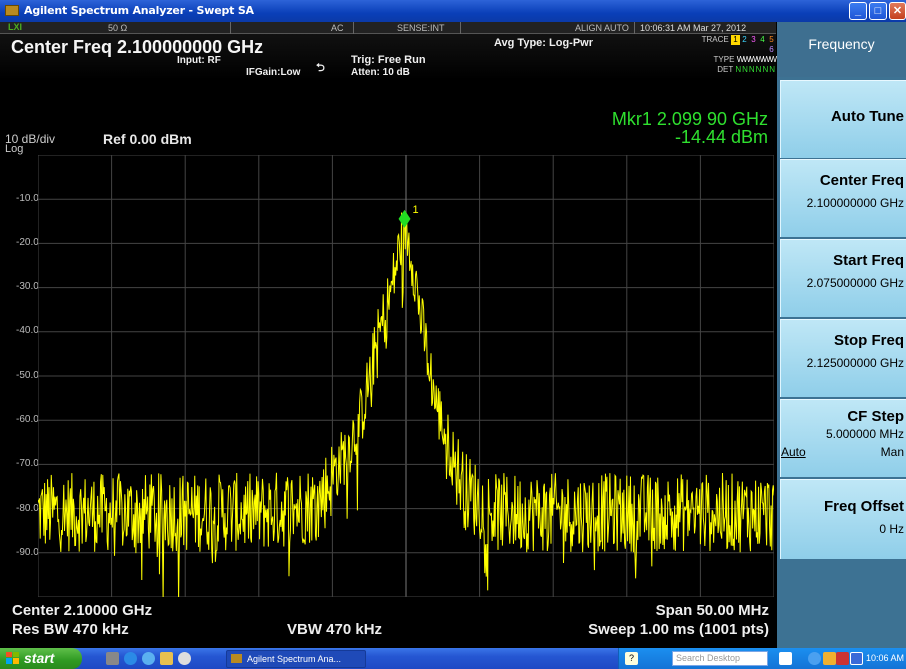  Describe the element at coordinates (416, 210) in the screenshot. I see `marker-number-label: 1` at that location.